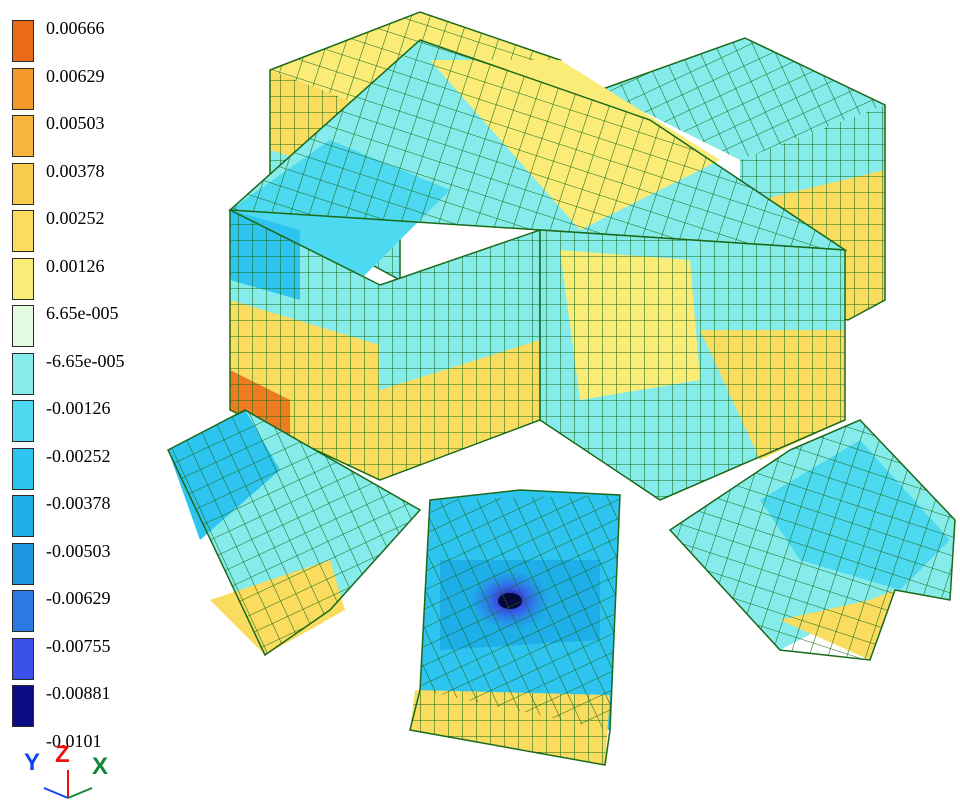 This screenshot has width=960, height=807. Describe the element at coordinates (78, 645) in the screenshot. I see `legend-label: -0.00755` at that location.